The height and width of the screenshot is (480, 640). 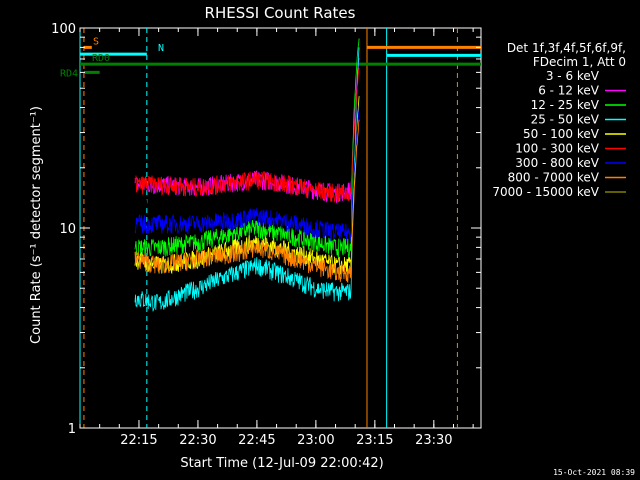 What do you see at coordinates (69, 73) in the screenshot?
I see `state-label-rd4: RD4` at bounding box center [69, 73].